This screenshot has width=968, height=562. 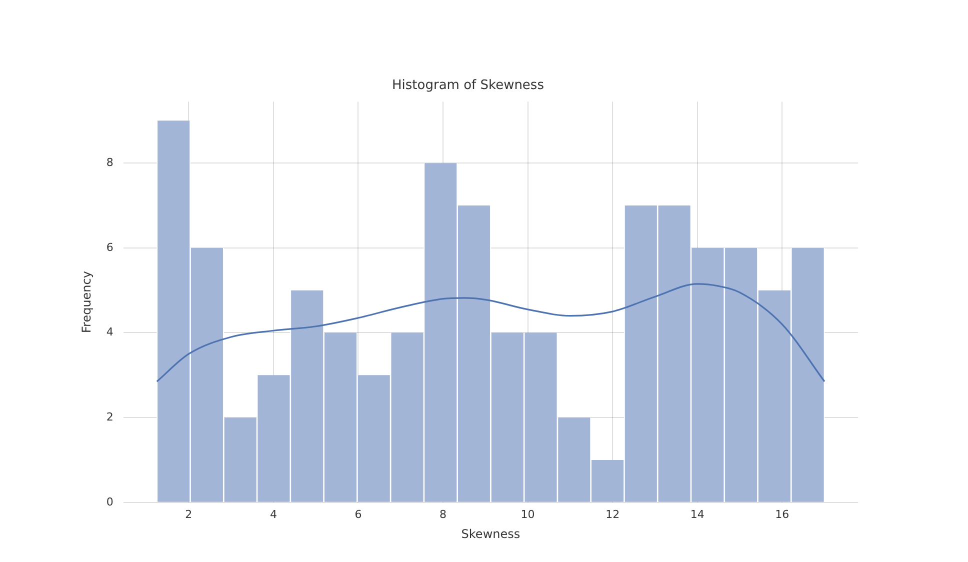 I want to click on y-tick-label: 6, so click(x=110, y=247).